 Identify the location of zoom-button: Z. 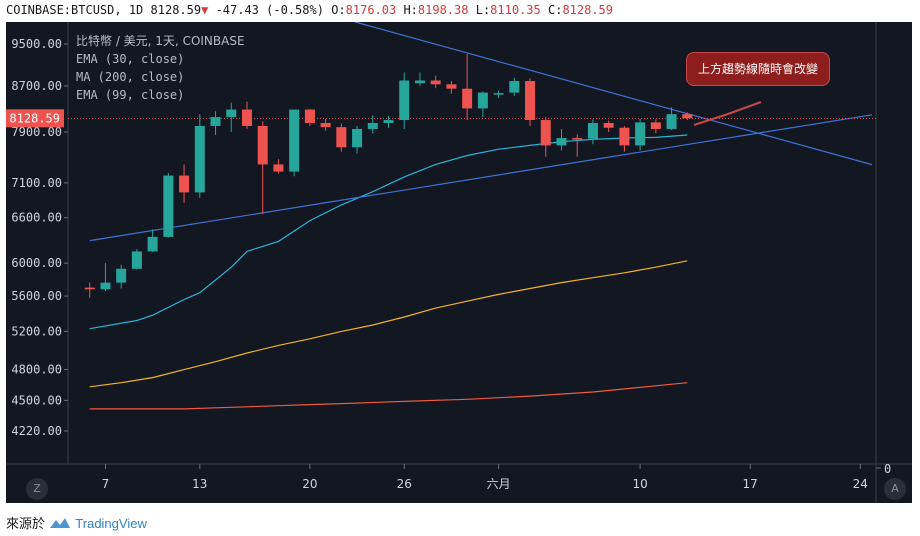
(37, 489).